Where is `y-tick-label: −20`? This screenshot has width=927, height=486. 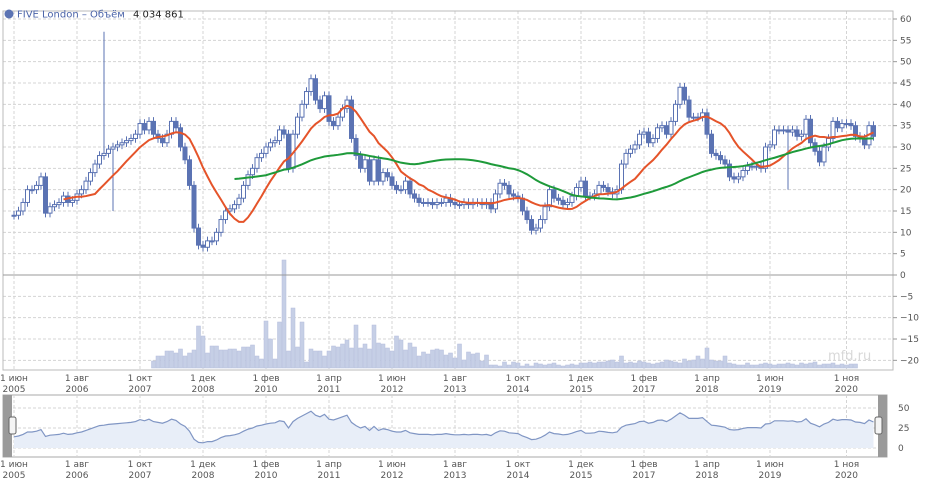
y-tick-label: −20 is located at coordinates (909, 361).